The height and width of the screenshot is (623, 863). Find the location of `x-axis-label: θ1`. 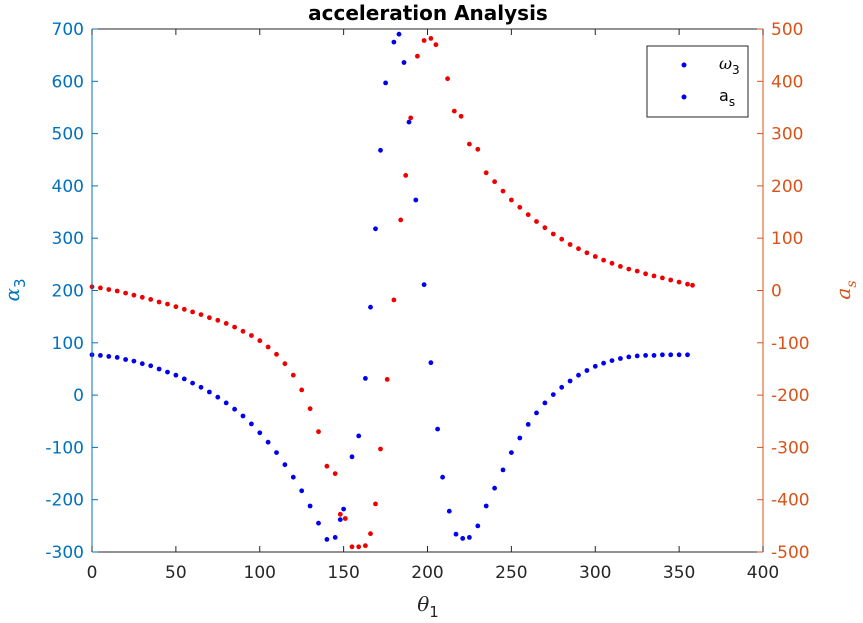

x-axis-label: θ1 is located at coordinates (428, 606).